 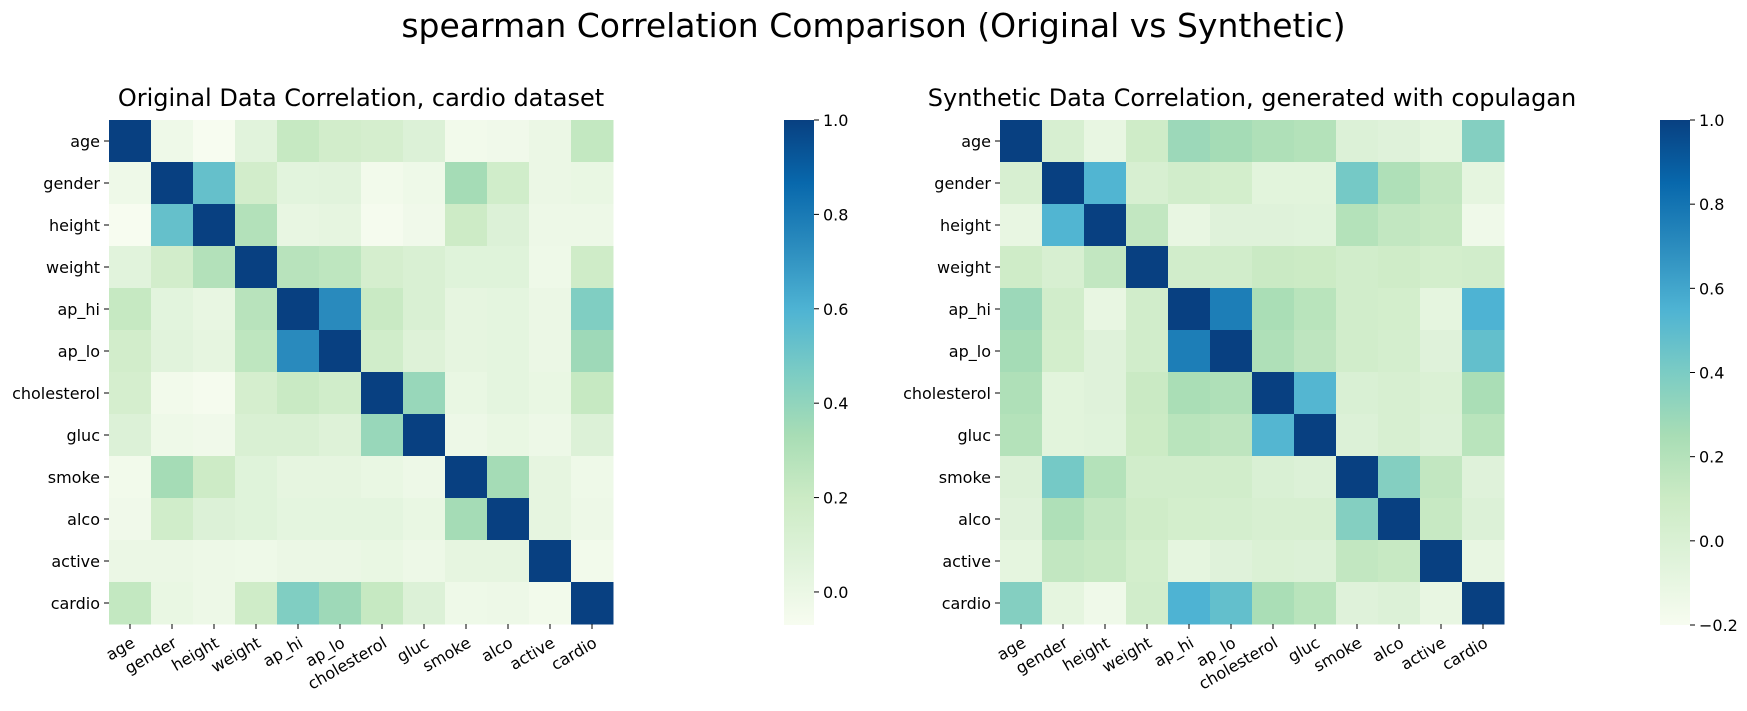 What do you see at coordinates (962, 183) in the screenshot?
I see `y-tick-label: gender` at bounding box center [962, 183].